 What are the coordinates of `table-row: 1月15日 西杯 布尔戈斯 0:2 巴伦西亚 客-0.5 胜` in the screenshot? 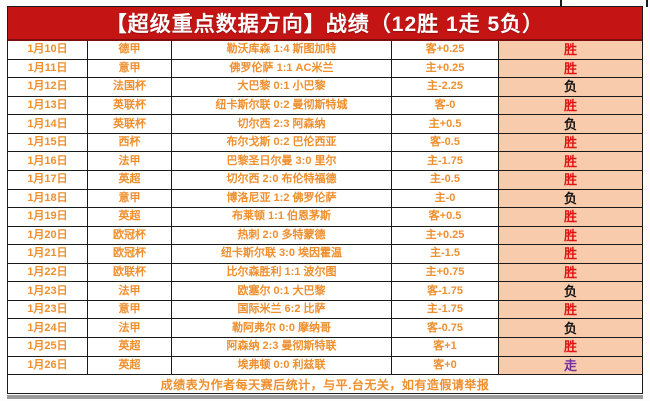 It's located at (325, 143).